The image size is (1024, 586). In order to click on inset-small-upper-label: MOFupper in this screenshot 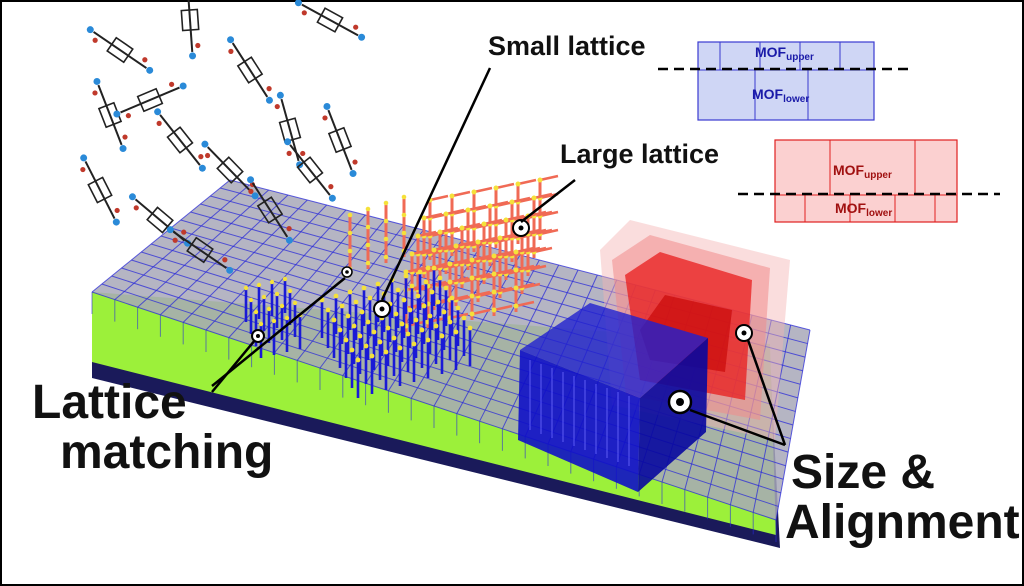, I will do `click(784, 53)`.